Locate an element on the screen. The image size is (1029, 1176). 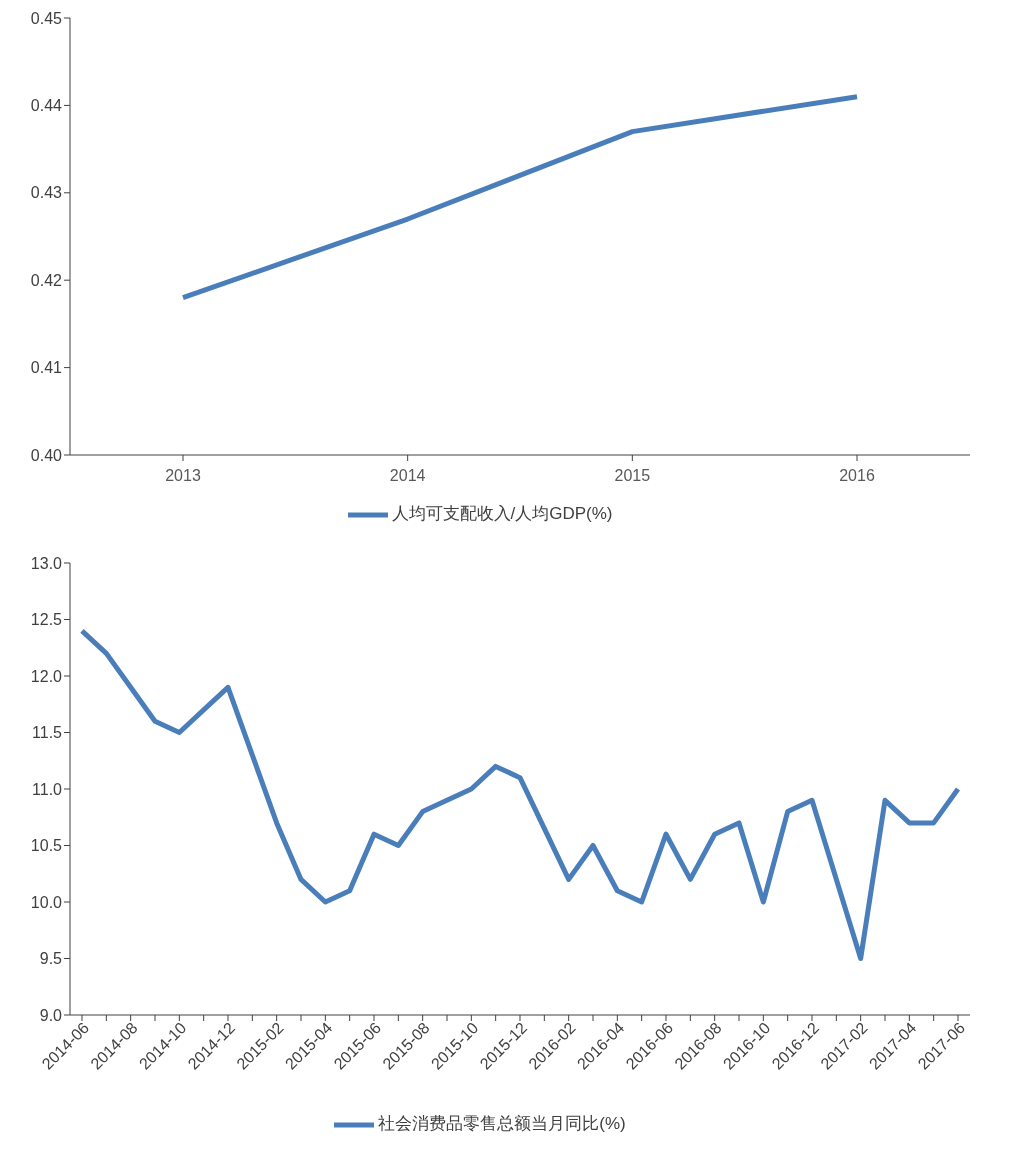
y-tick-label: 12.0 is located at coordinates (46, 676).